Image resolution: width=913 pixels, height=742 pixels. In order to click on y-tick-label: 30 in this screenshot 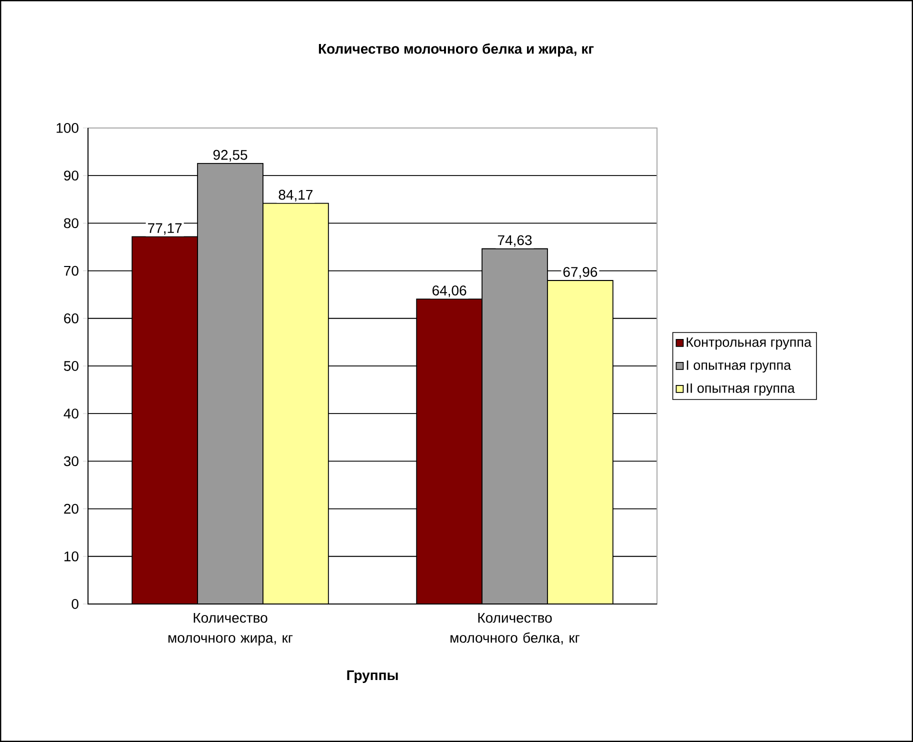, I will do `click(71, 461)`.